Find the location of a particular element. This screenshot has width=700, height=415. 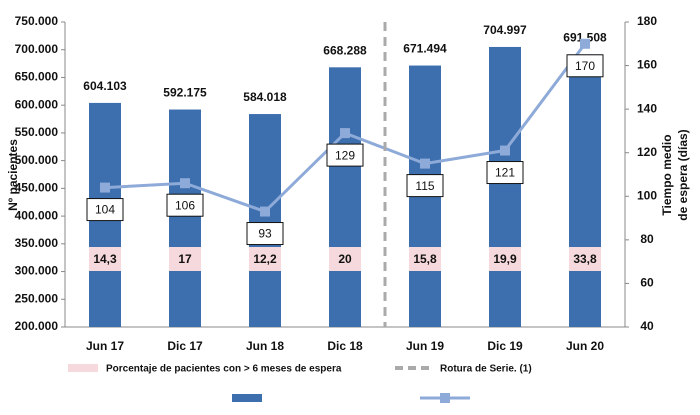

x-tick-label: Jun 18 is located at coordinates (265, 346).